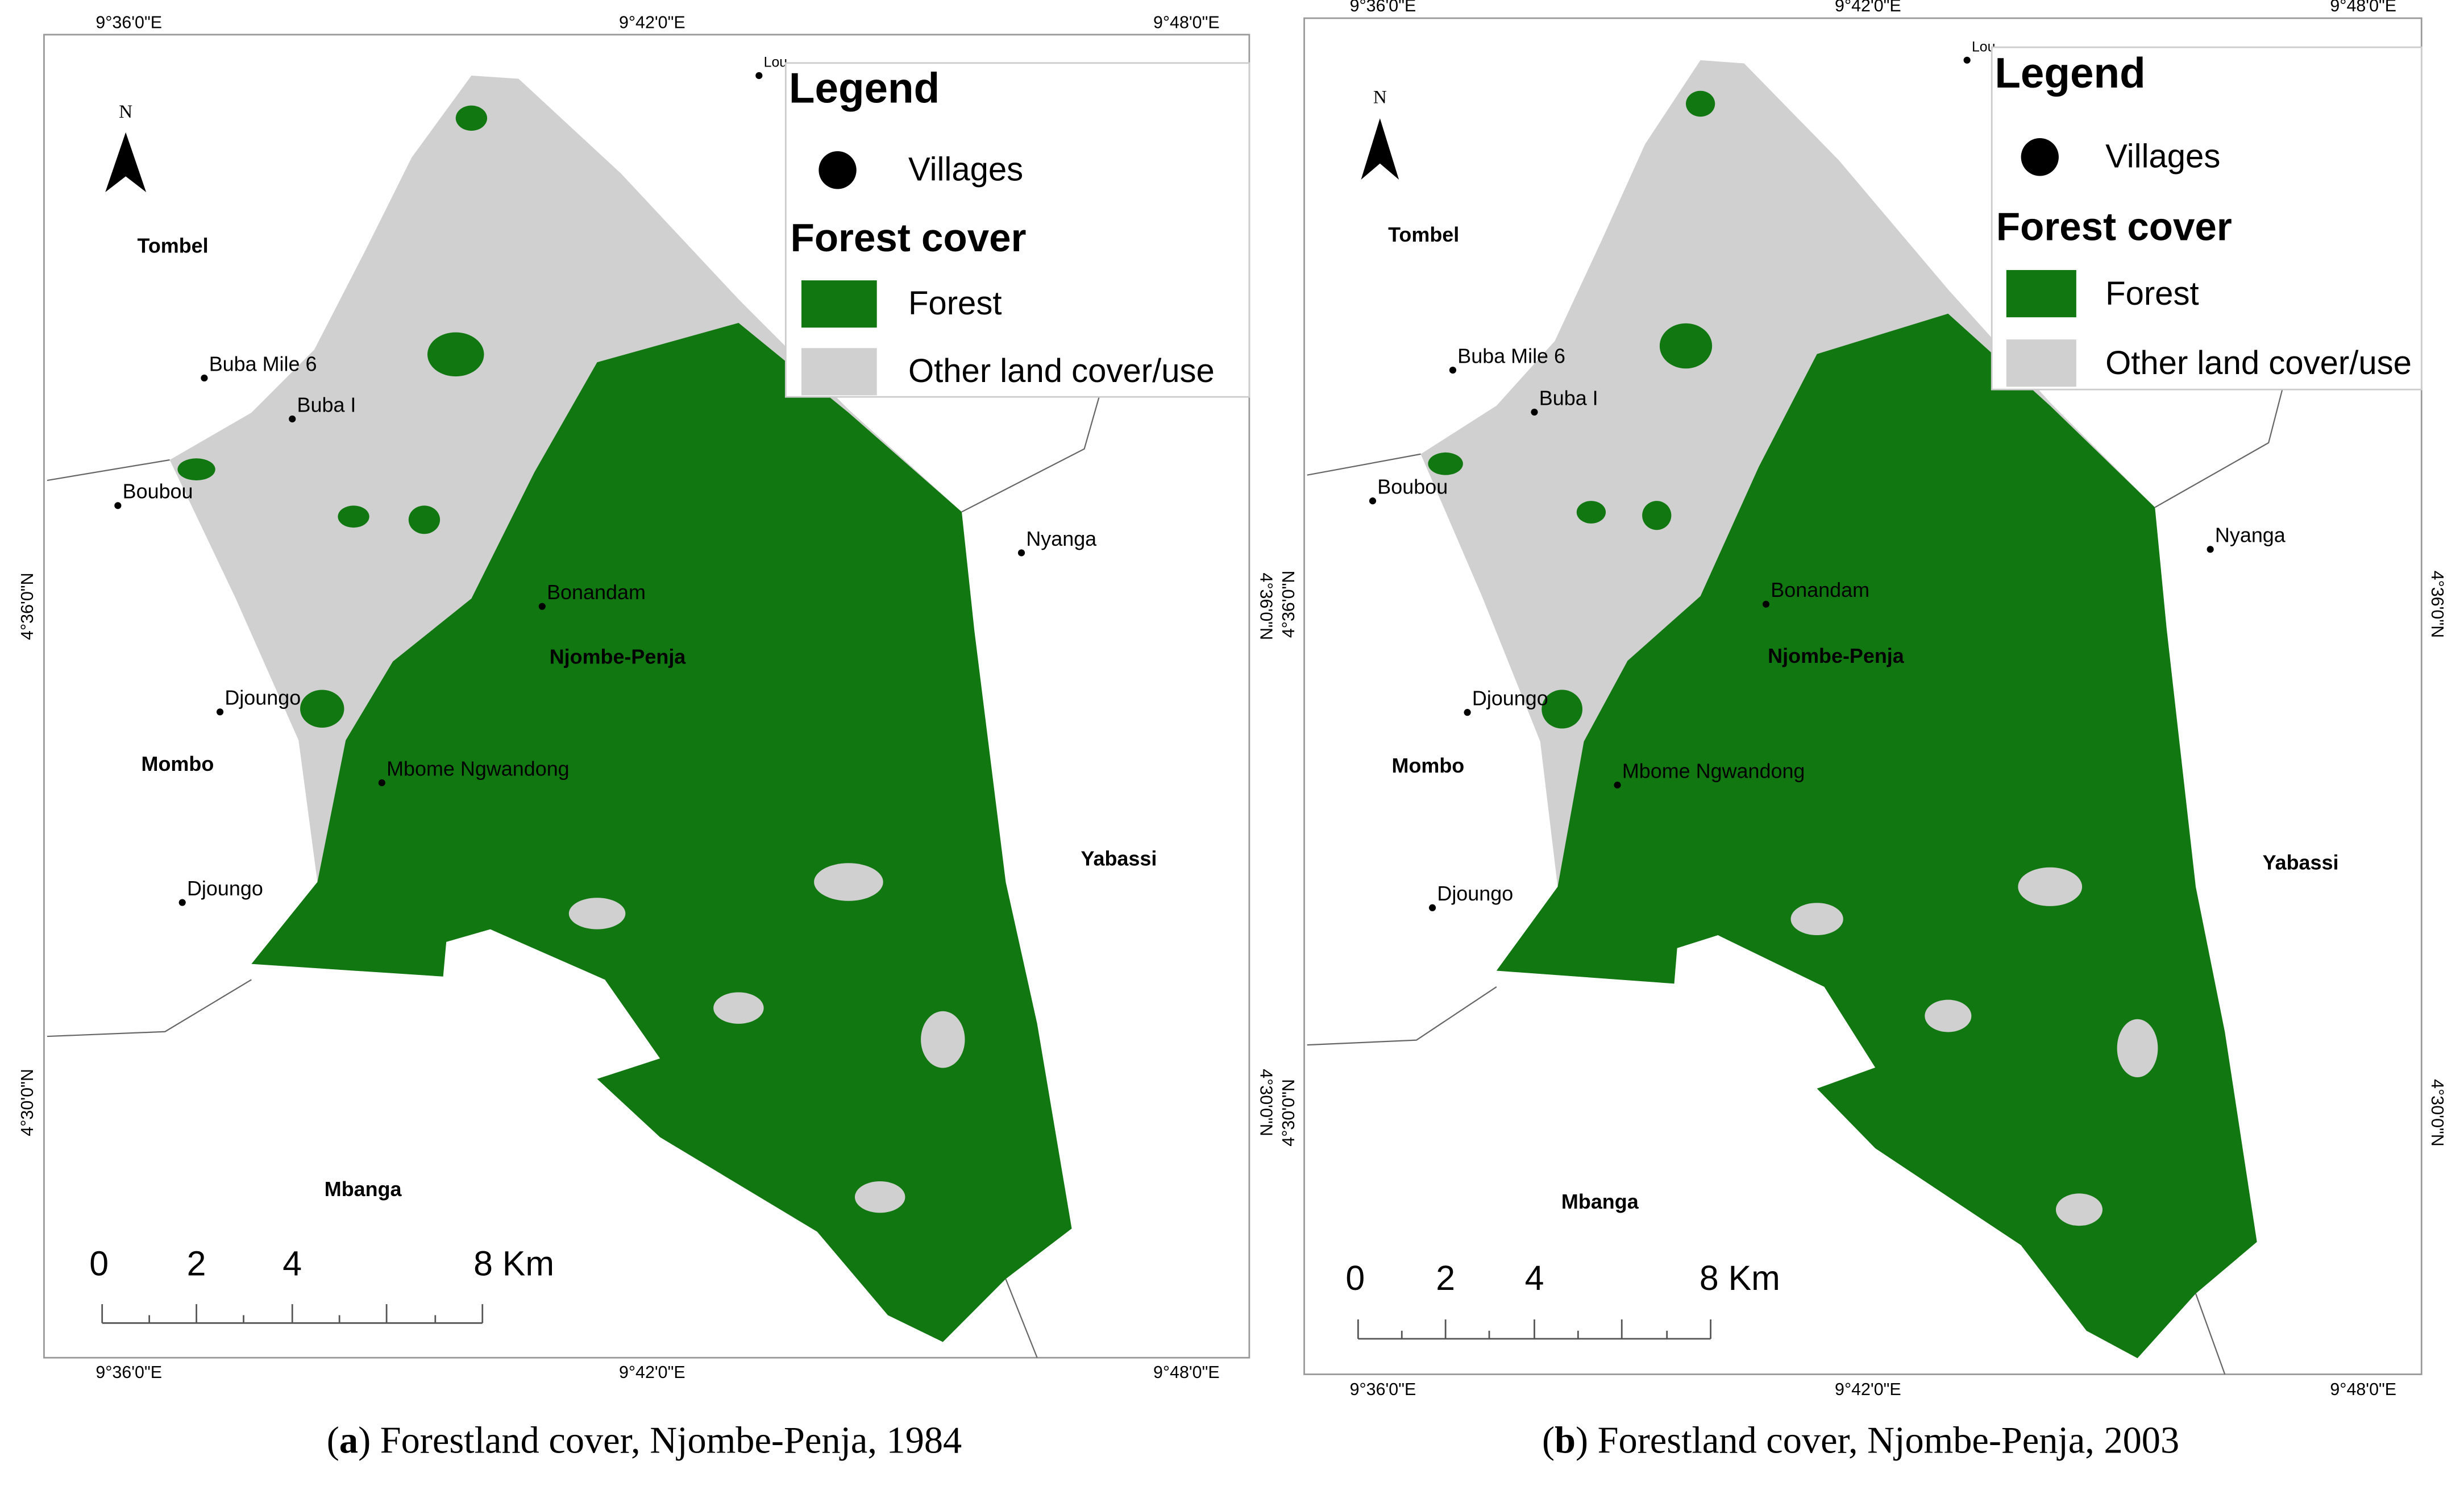 This screenshot has height=1490, width=2464. What do you see at coordinates (2258, 363) in the screenshot?
I see `legend-label: Other land cover/use` at bounding box center [2258, 363].